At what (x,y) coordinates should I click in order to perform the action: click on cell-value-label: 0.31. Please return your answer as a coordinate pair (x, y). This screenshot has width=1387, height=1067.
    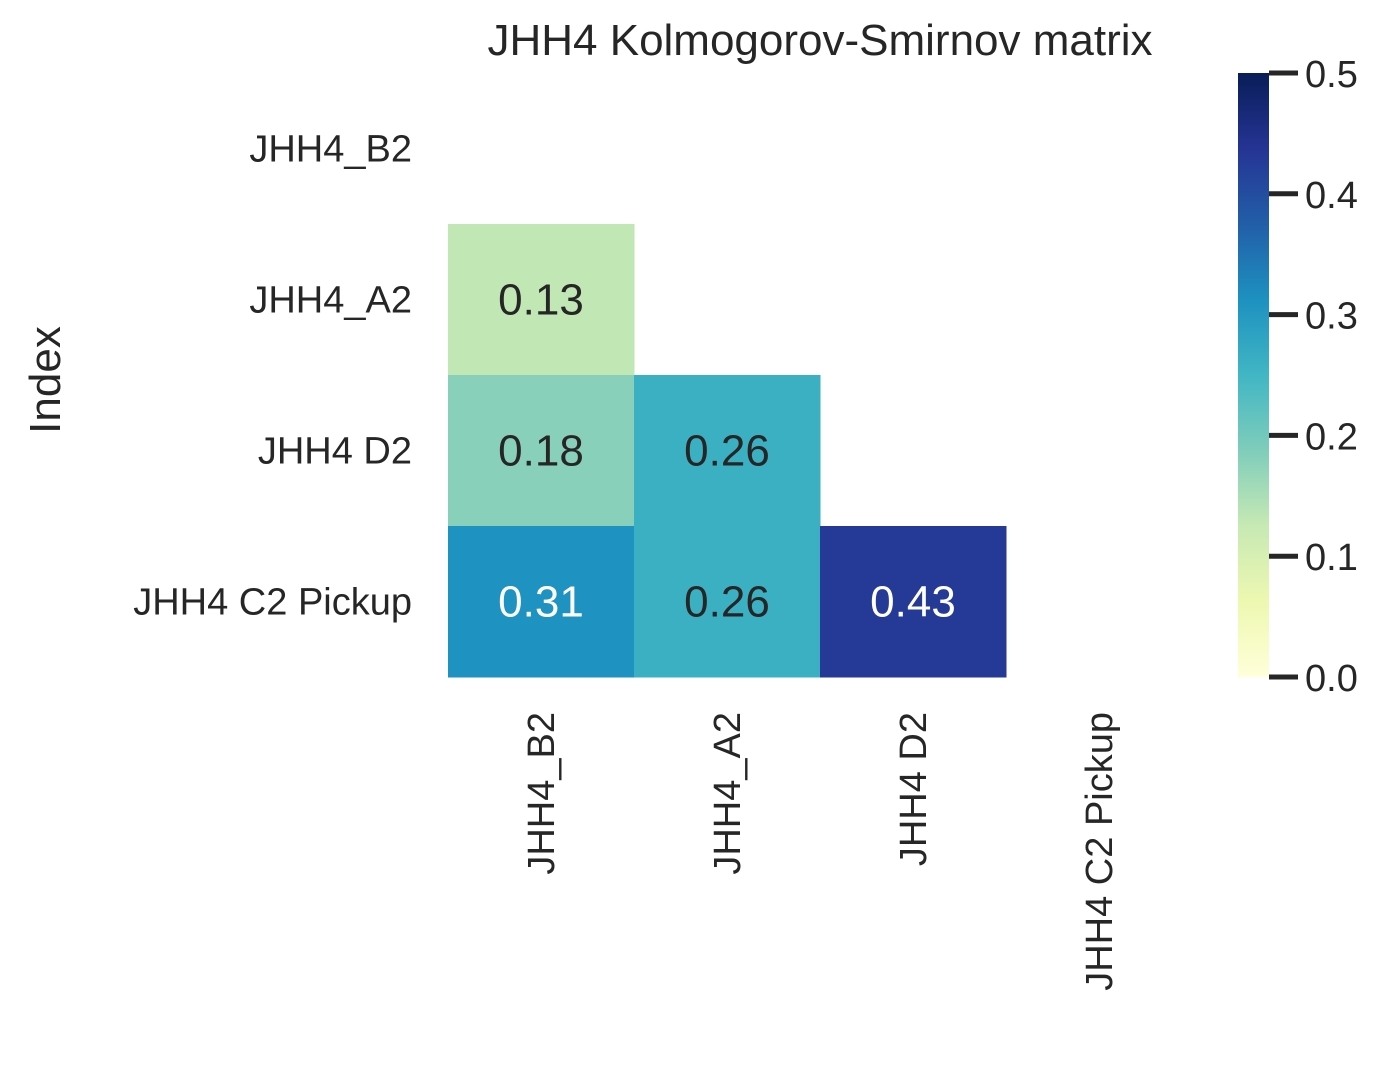
    Looking at the image, I should click on (541, 602).